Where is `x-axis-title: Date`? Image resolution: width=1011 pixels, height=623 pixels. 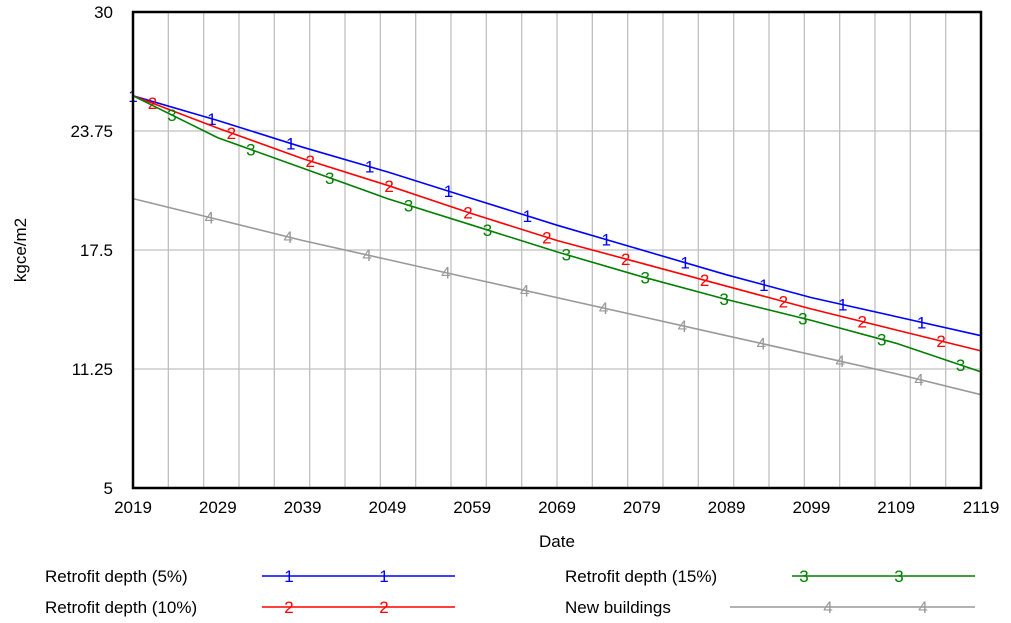
x-axis-title: Date is located at coordinates (557, 541).